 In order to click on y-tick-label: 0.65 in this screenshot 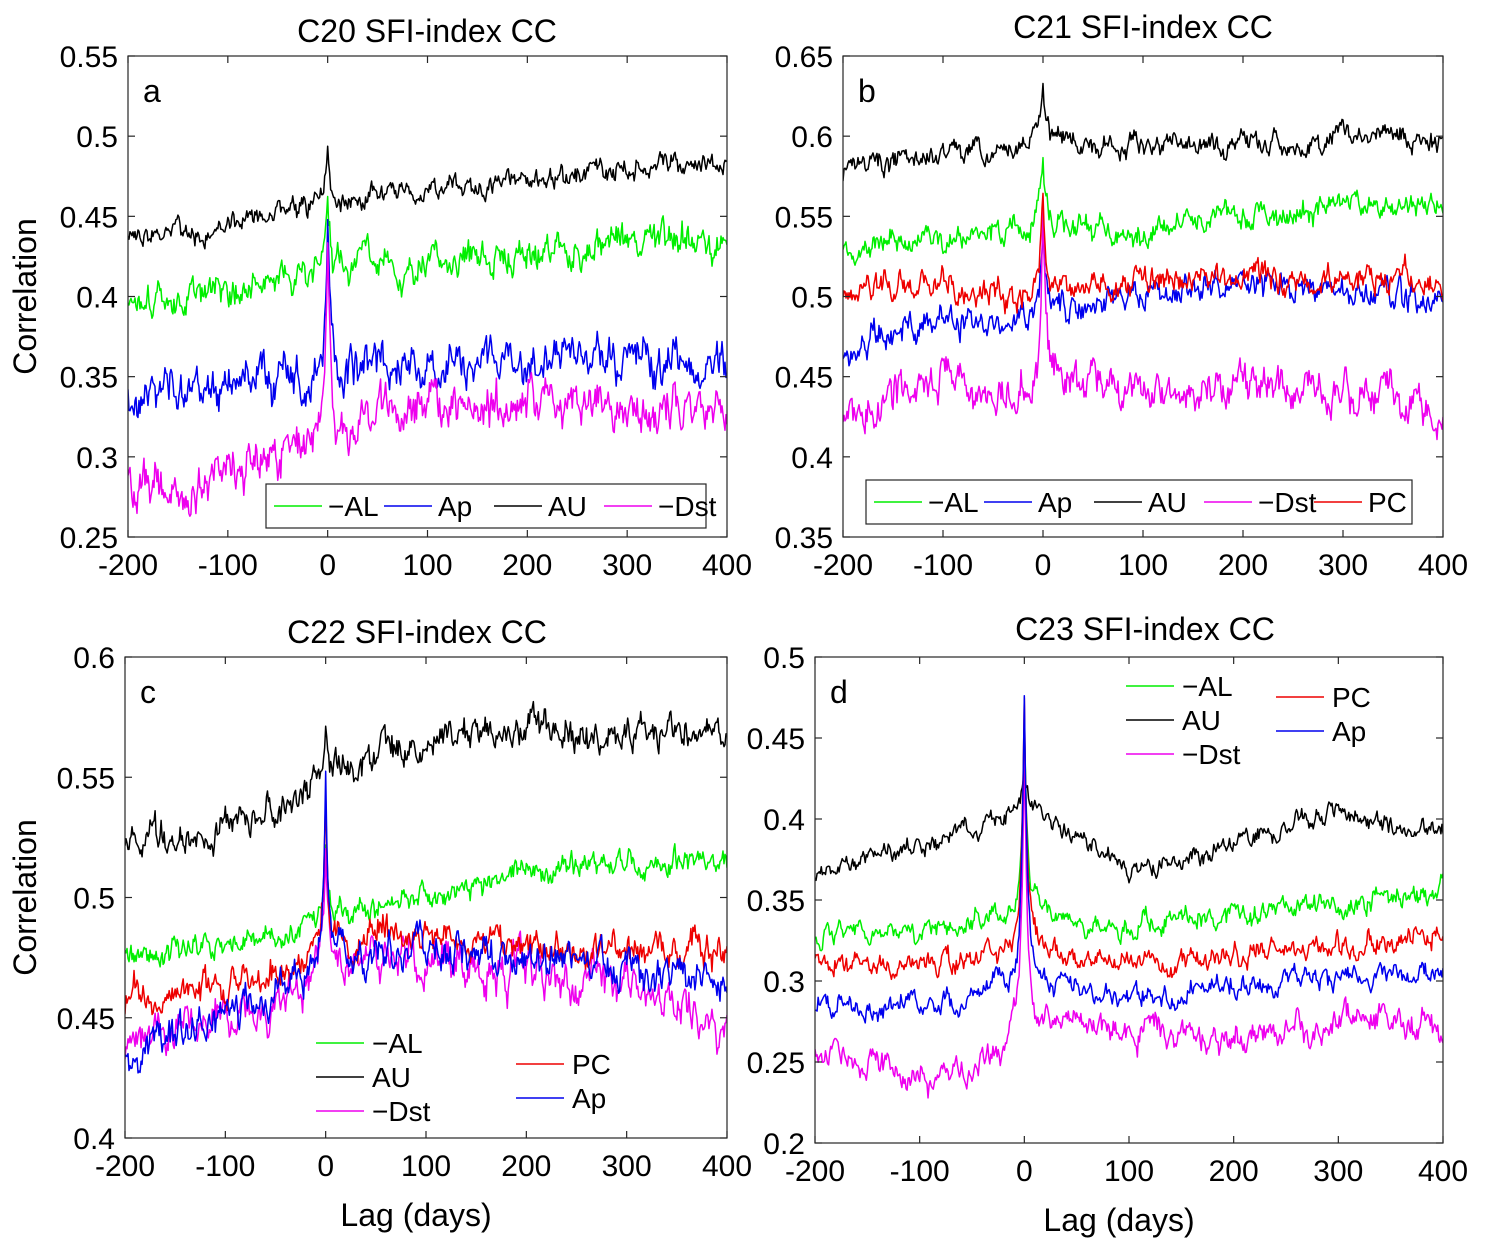, I will do `click(804, 57)`.